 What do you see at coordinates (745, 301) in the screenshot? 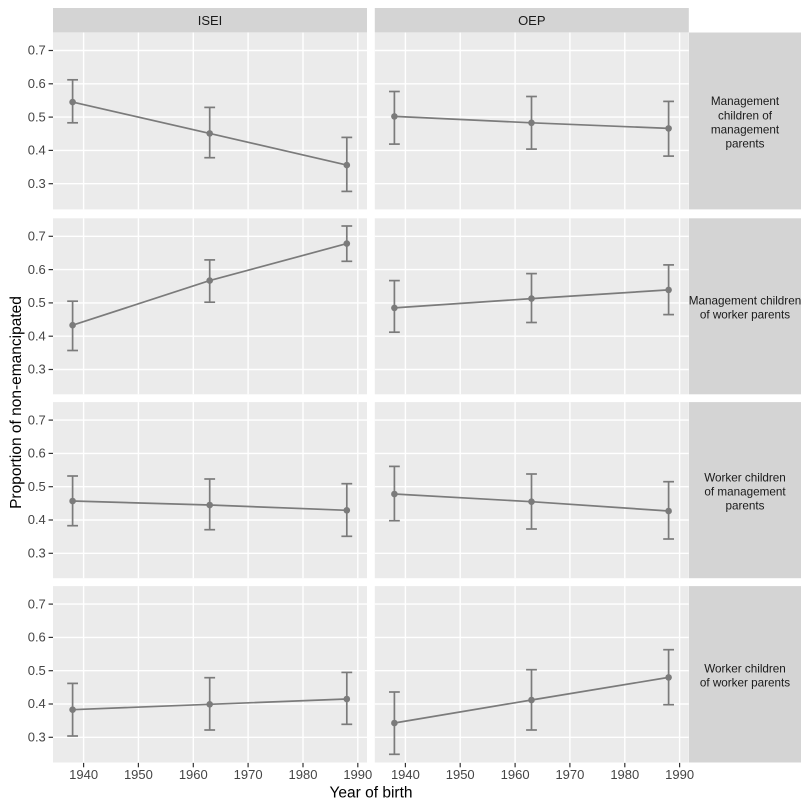
I see `svg-text: Management children` at bounding box center [745, 301].